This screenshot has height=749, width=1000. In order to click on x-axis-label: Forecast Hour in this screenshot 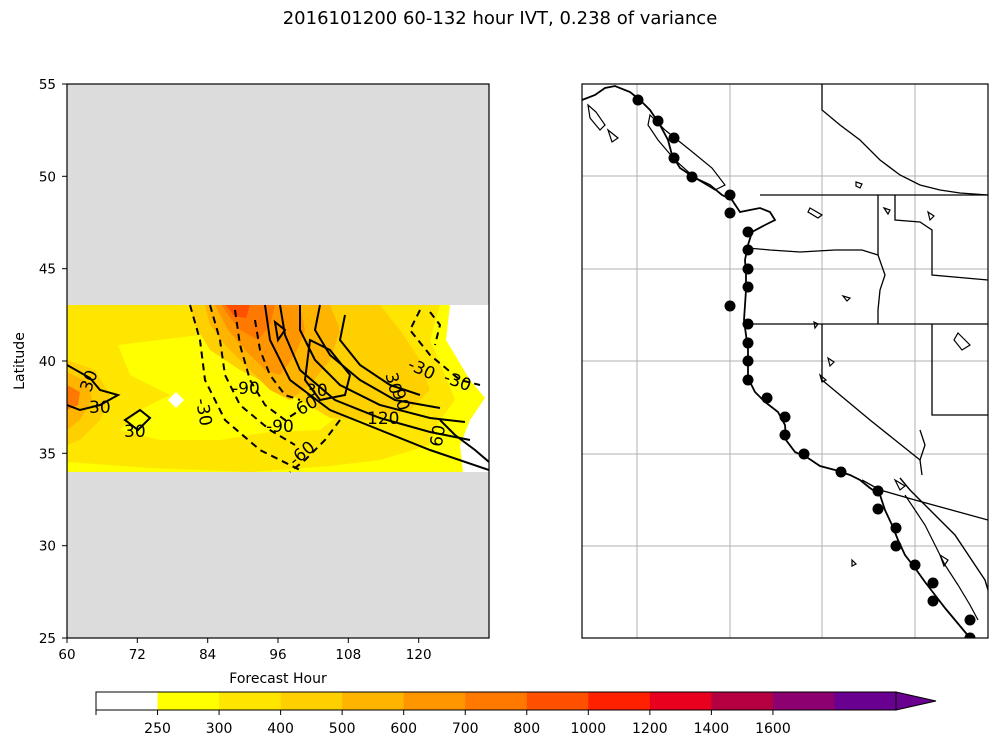, I will do `click(278, 679)`.